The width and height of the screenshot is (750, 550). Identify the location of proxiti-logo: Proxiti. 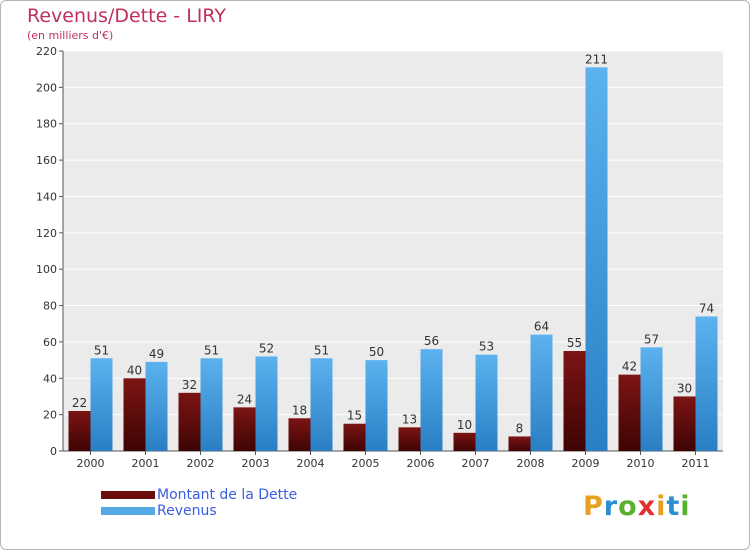
(637, 506).